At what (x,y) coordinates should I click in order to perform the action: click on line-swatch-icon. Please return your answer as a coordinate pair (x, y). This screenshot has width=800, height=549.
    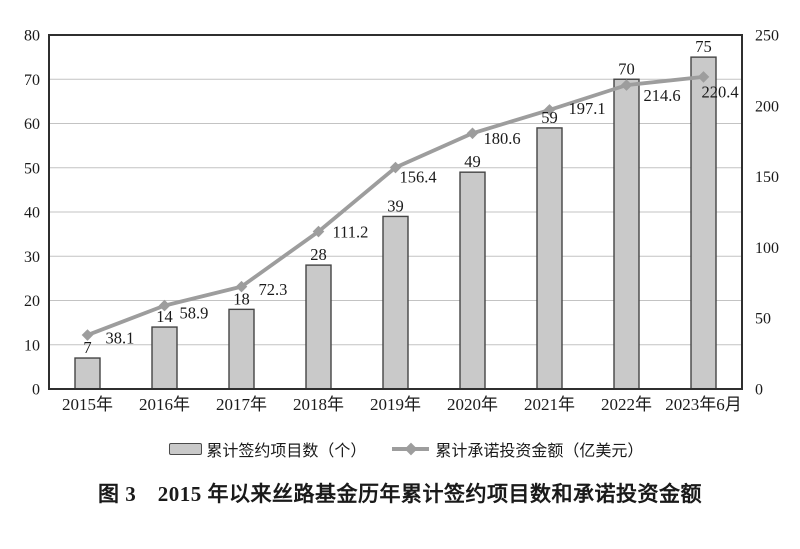
    Looking at the image, I should click on (411, 449).